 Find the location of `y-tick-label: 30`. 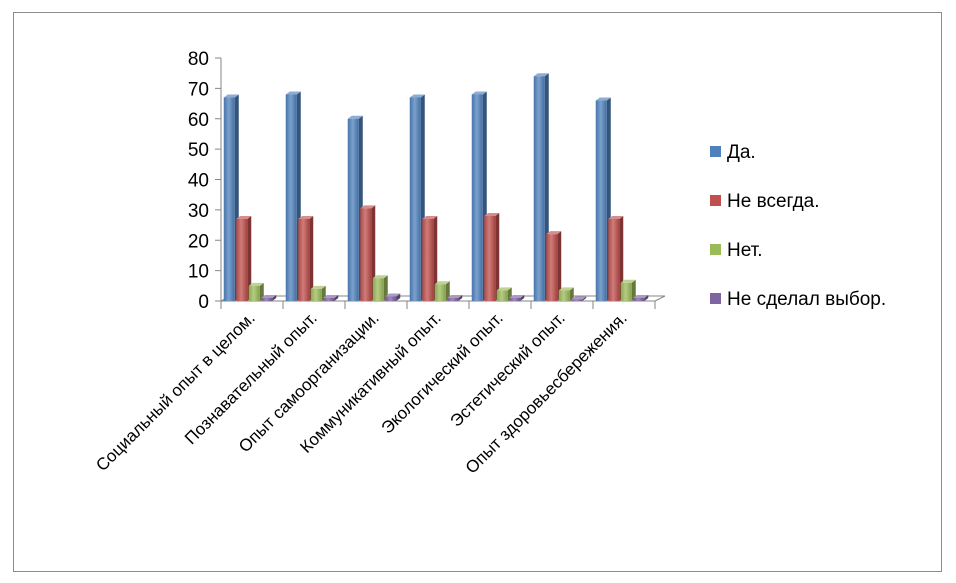

y-tick-label: 30 is located at coordinates (198, 211).